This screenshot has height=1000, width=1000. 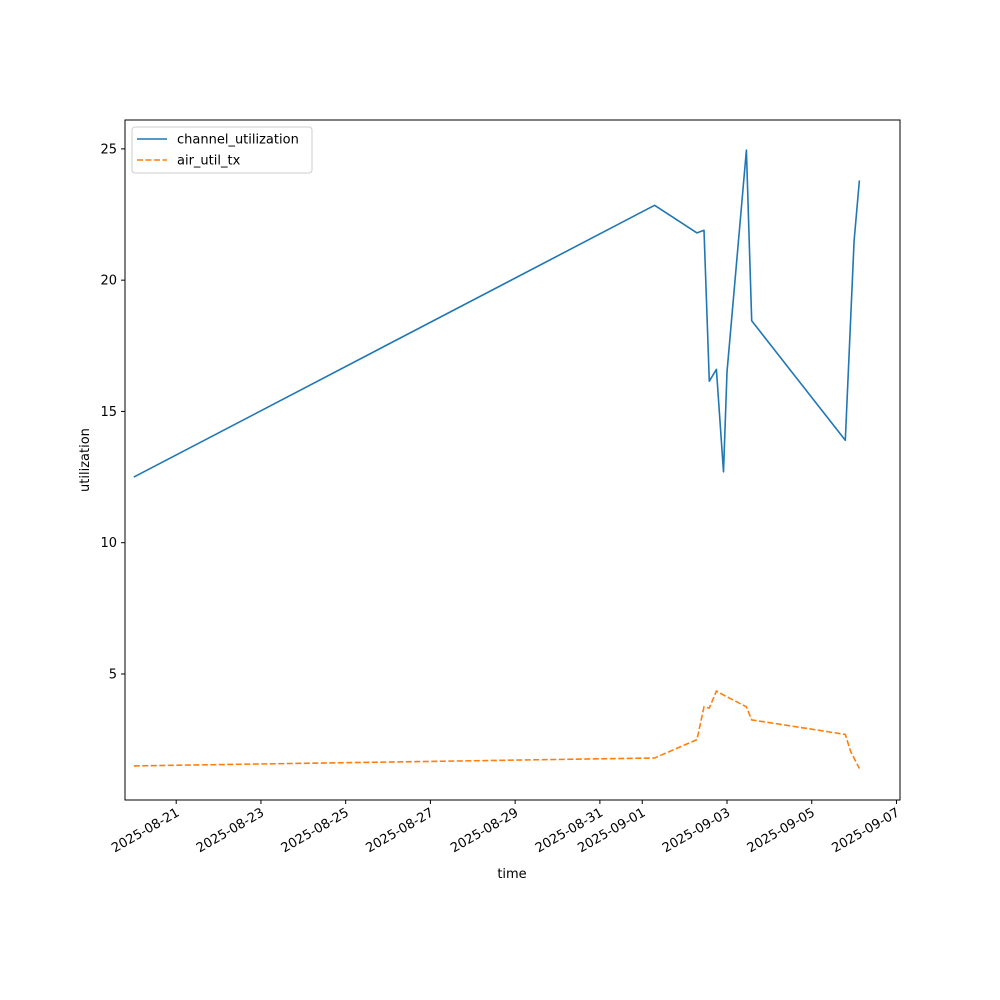 What do you see at coordinates (238, 140) in the screenshot?
I see `legend-label: channel_utilization` at bounding box center [238, 140].